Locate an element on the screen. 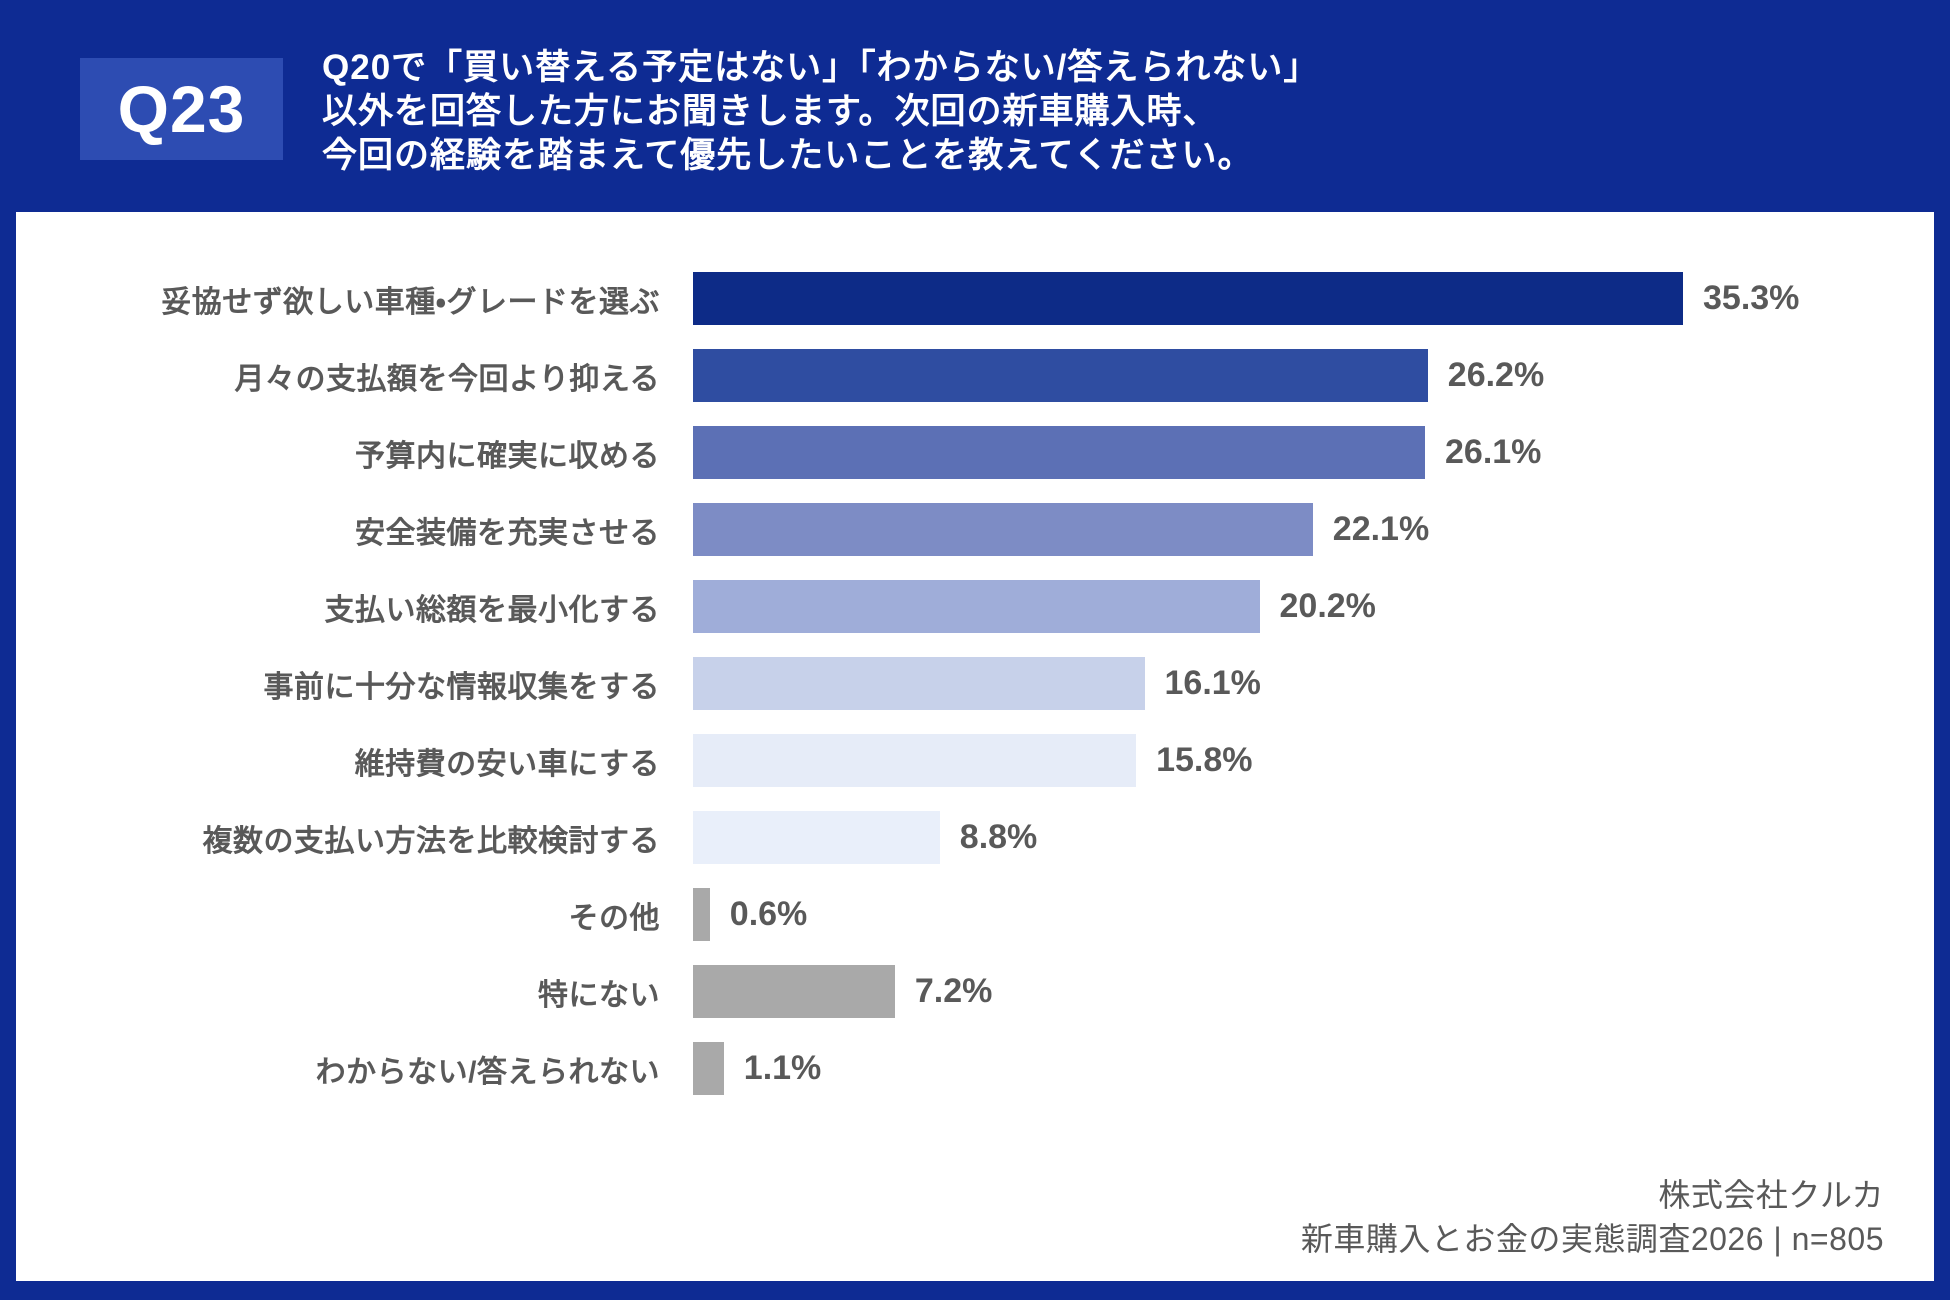 This screenshot has height=1300, width=1950. bar-area: 35.3% is located at coordinates (1246, 298).